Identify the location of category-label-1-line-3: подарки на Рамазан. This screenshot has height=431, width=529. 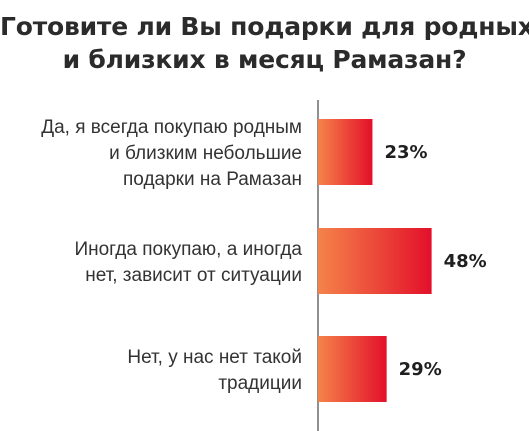
(212, 179).